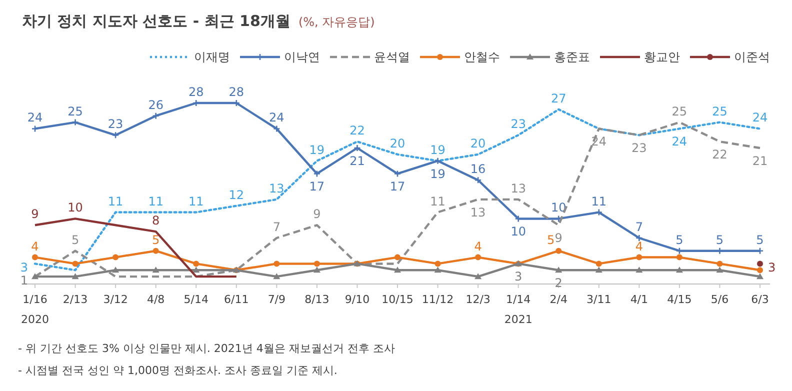  I want to click on x-tick-label: 9/10, so click(357, 299).